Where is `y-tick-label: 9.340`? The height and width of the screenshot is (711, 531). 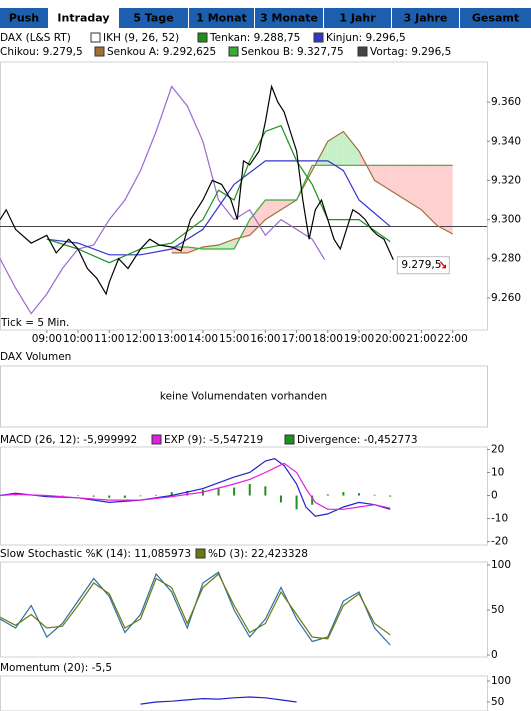 y-tick-label: 9.340 is located at coordinates (506, 141).